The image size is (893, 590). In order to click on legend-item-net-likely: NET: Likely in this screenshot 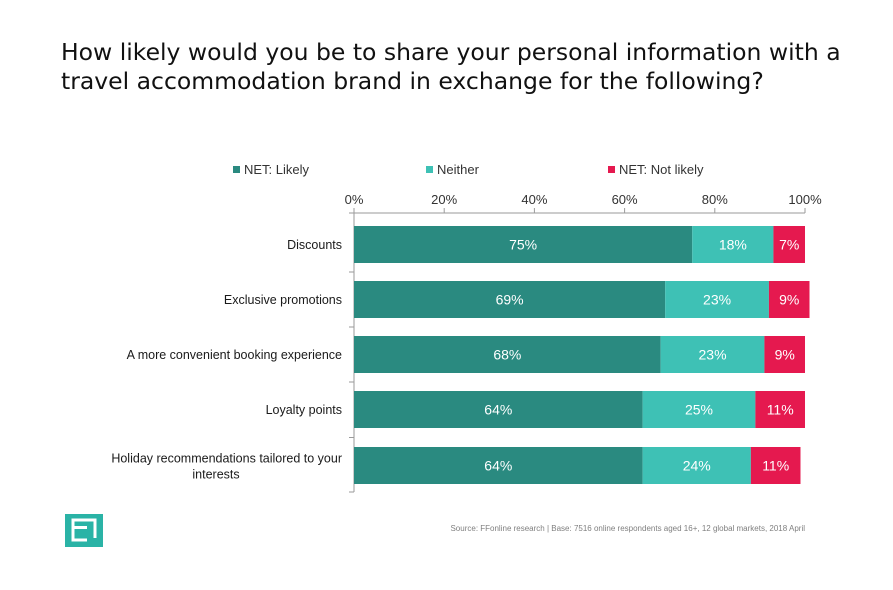, I will do `click(271, 169)`.